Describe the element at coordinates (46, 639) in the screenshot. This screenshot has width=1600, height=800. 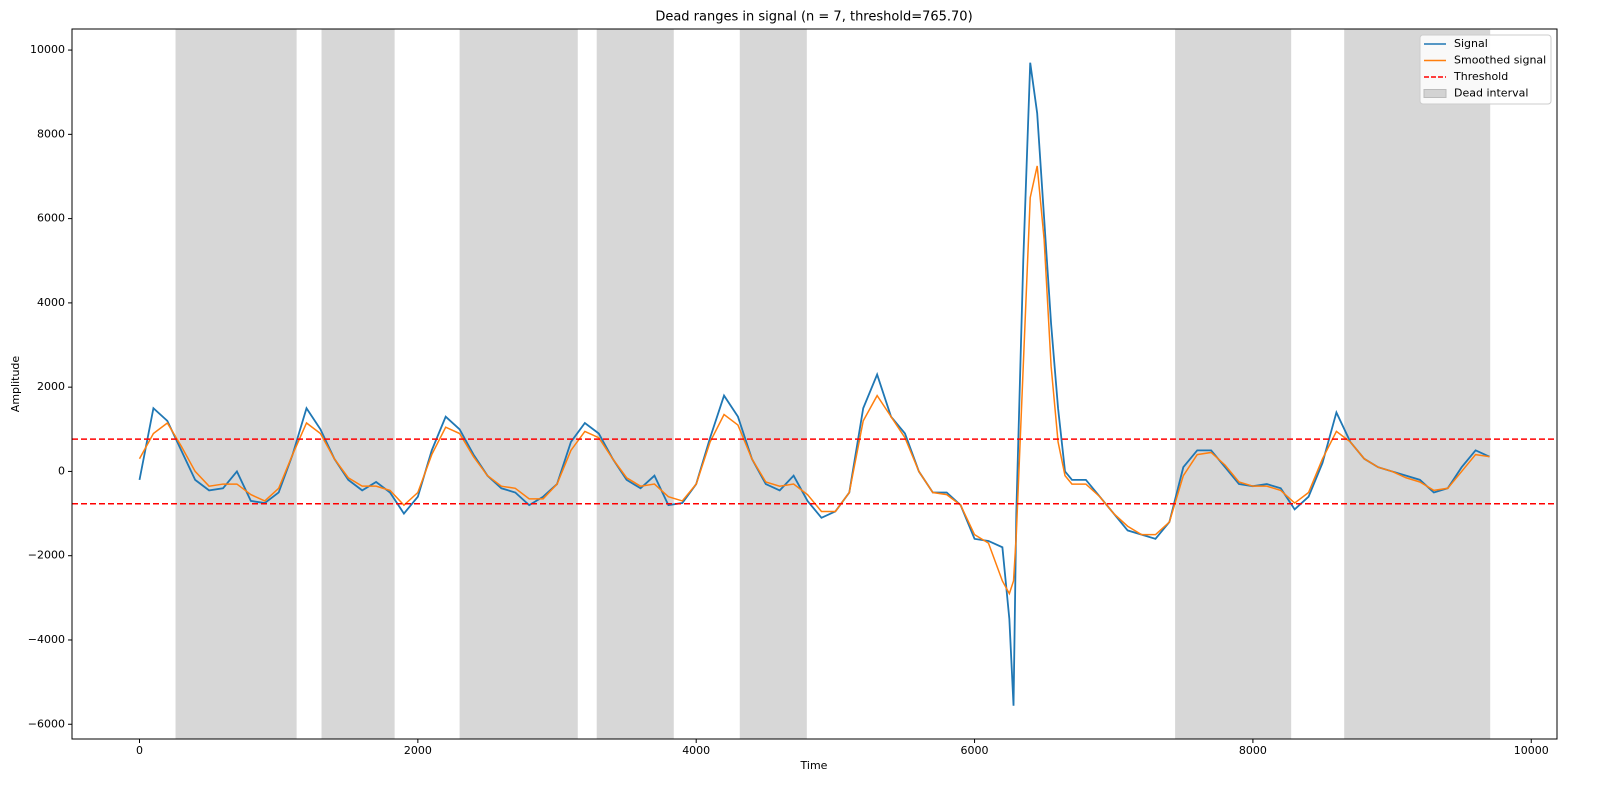
I see `y-tick-label: −4000` at that location.